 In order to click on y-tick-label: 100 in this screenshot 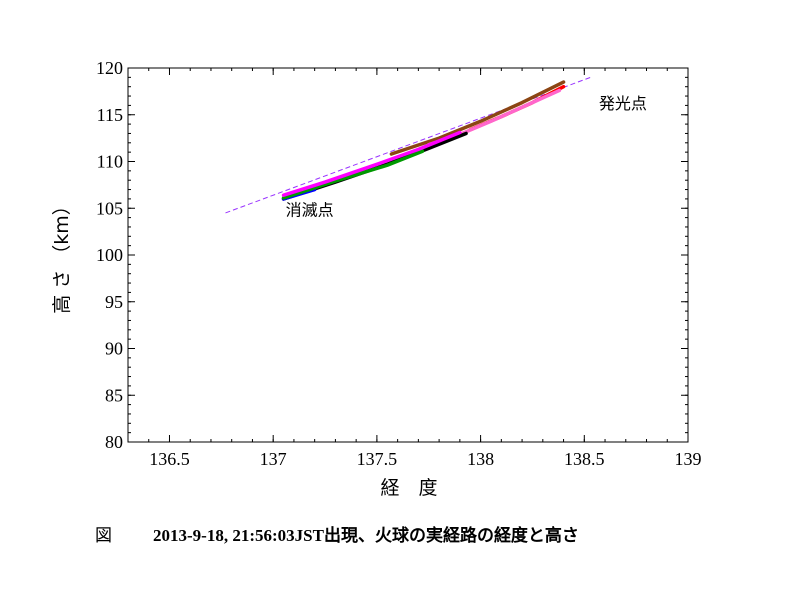, I will do `click(109, 255)`.